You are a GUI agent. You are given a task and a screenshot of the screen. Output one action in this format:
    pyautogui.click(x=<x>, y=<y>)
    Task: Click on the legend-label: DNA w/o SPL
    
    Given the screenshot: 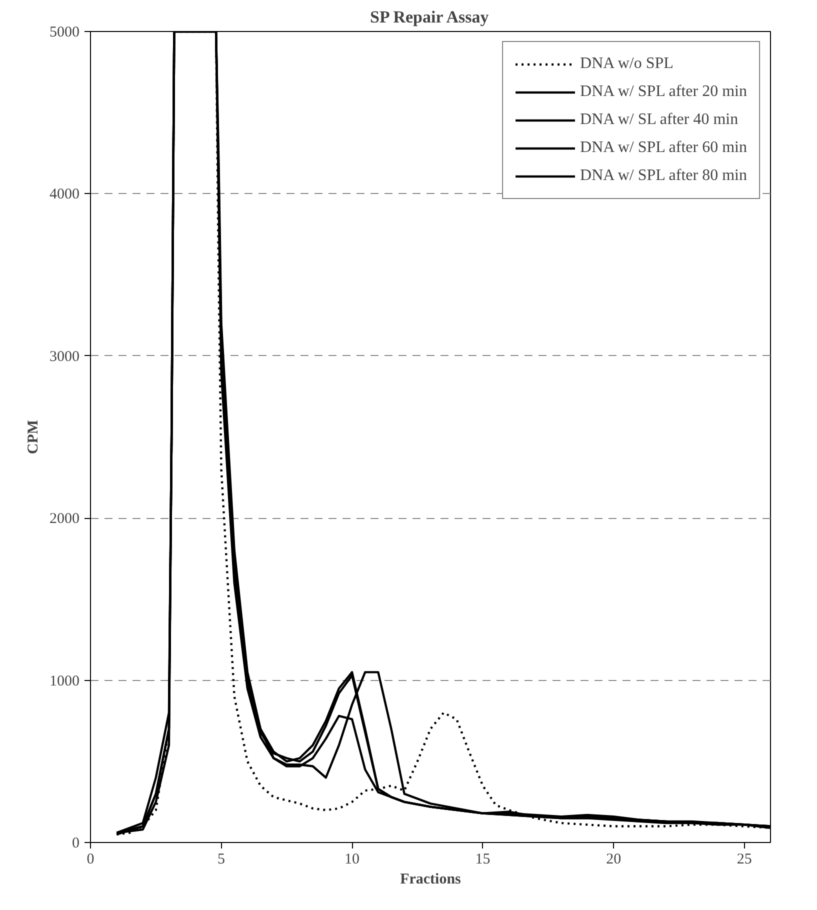 What is the action you would take?
    pyautogui.click(x=627, y=64)
    